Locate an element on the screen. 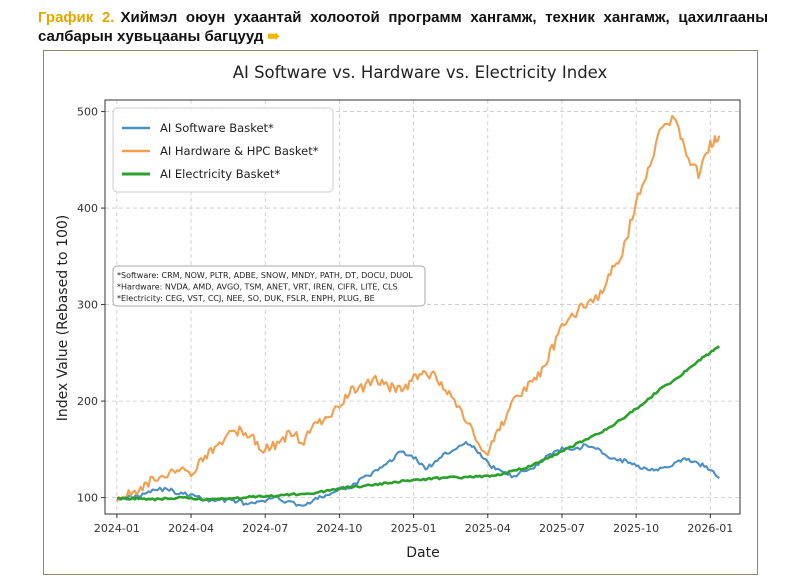 The width and height of the screenshot is (800, 585). legend-label-hardware: AI Hardware & HPC Basket* is located at coordinates (239, 151).